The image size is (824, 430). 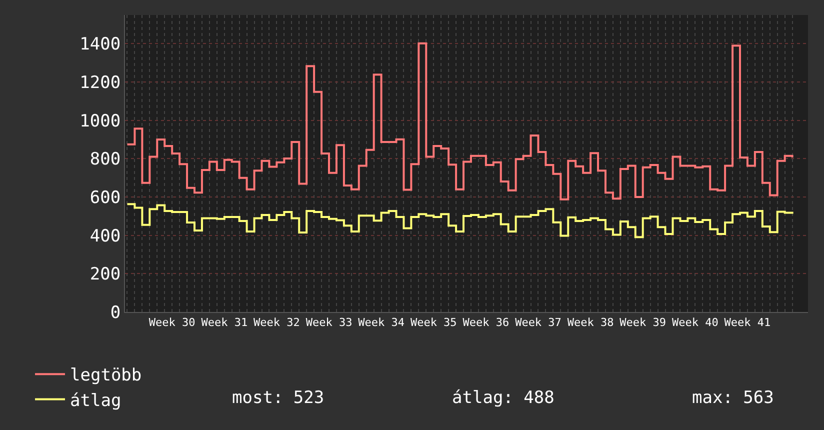 I want to click on y-tick-label: 400, so click(x=105, y=236).